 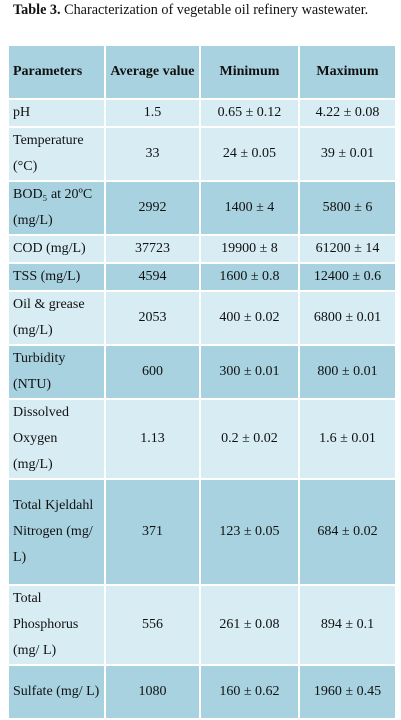 What do you see at coordinates (152, 439) in the screenshot?
I see `row-average: 1.13` at bounding box center [152, 439].